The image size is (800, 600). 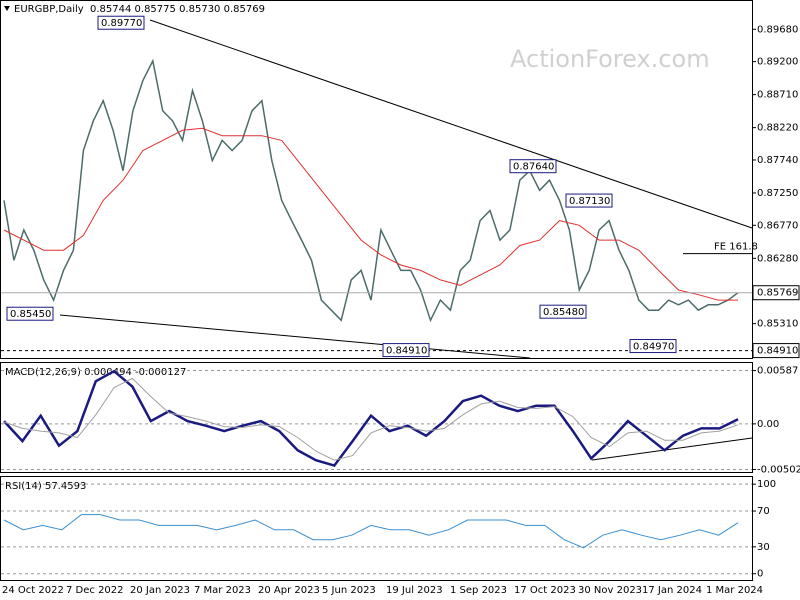 I want to click on annotation-label: 0.89770, so click(x=121, y=23).